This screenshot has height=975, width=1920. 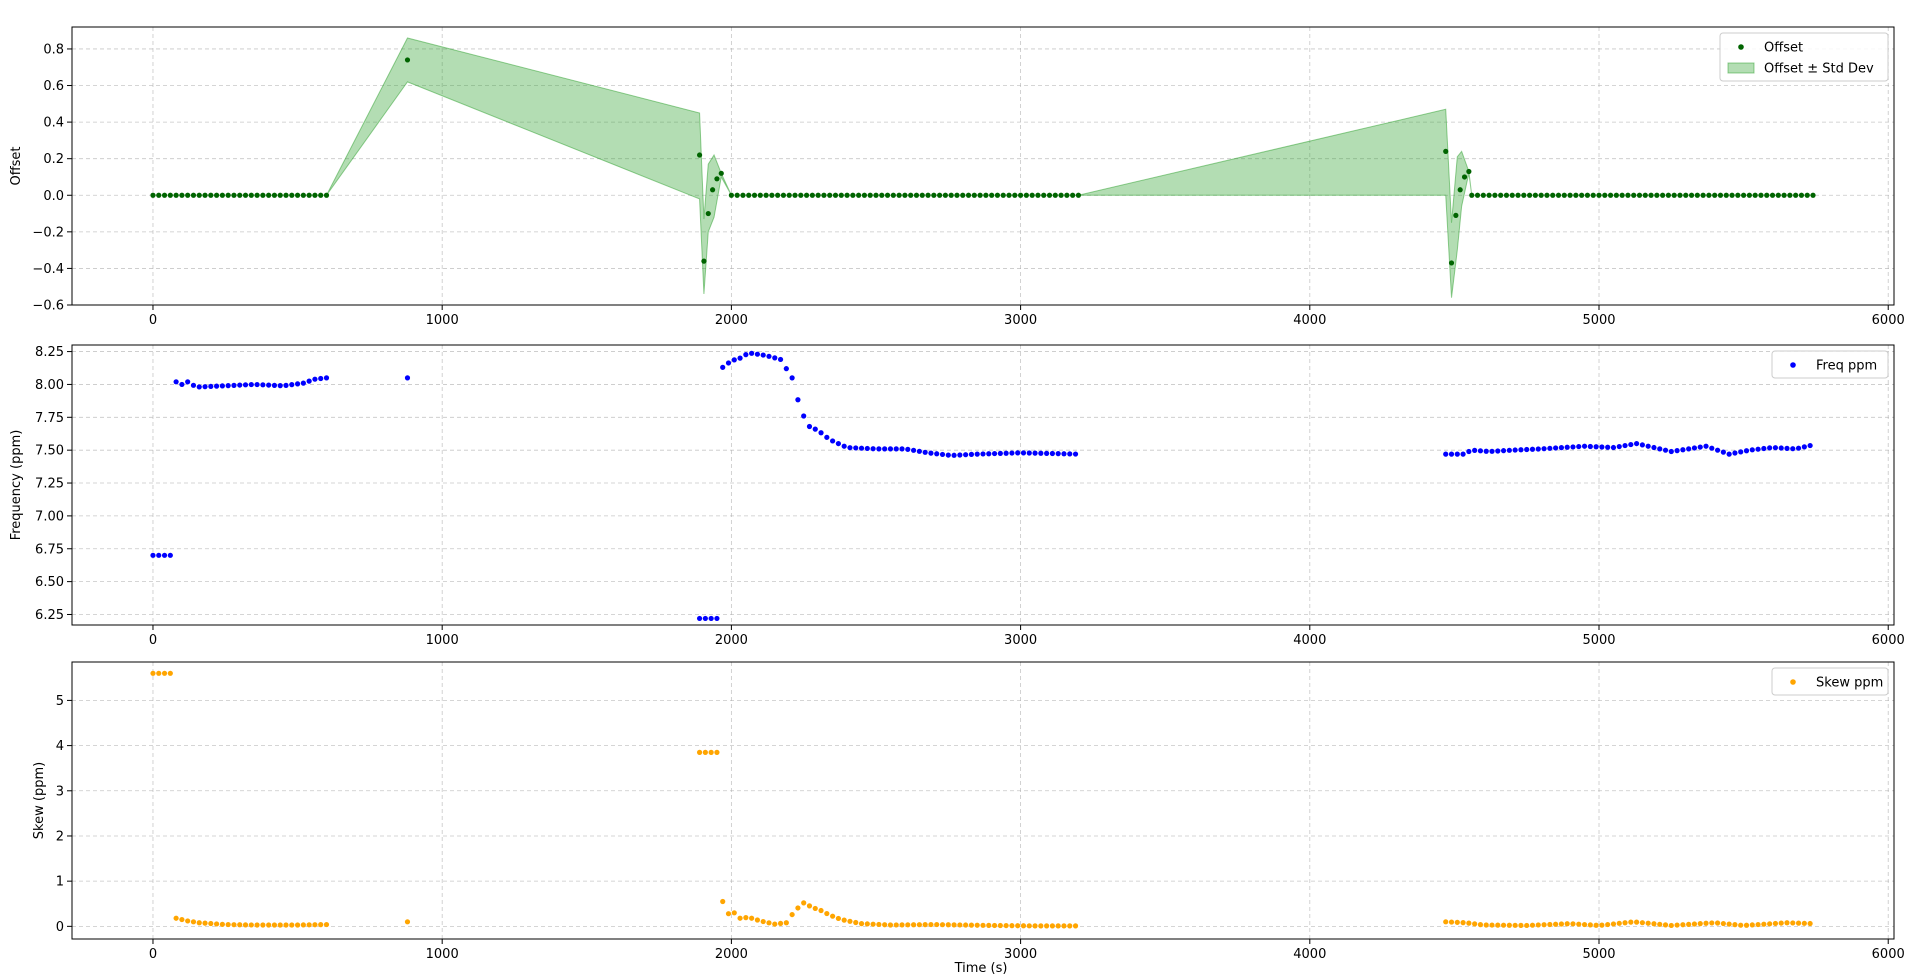 What do you see at coordinates (153, 954) in the screenshot?
I see `x-tick-label: 0` at bounding box center [153, 954].